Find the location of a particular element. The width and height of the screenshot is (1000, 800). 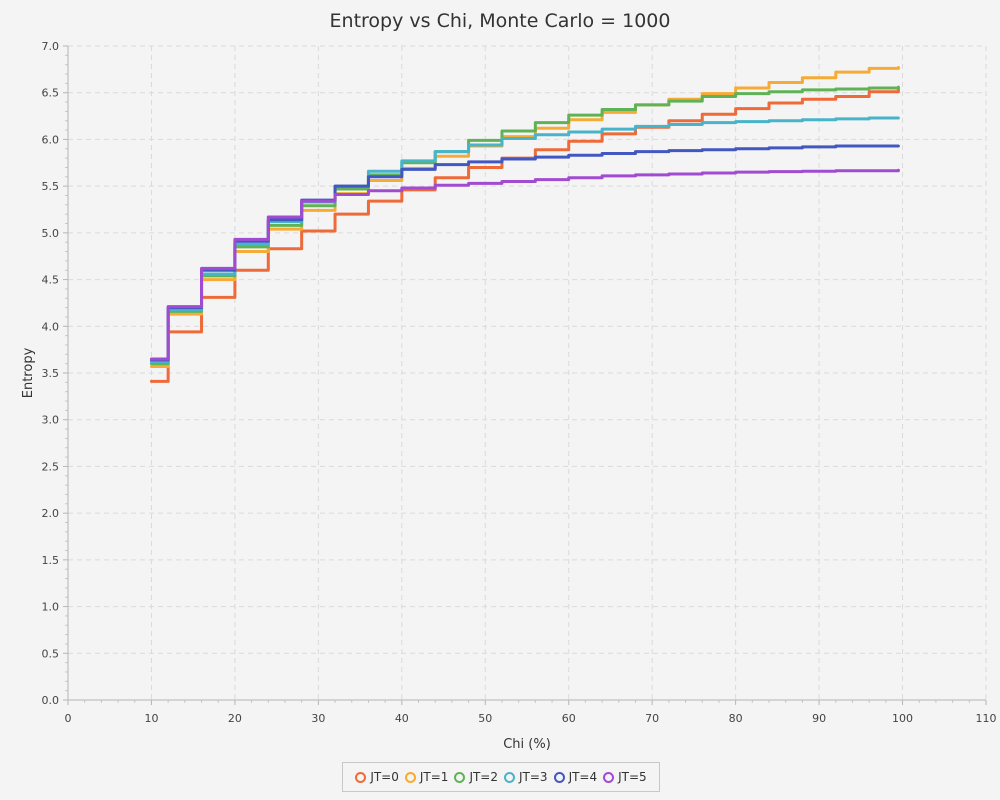

y-tick-label: 7.0 is located at coordinates (51, 46).